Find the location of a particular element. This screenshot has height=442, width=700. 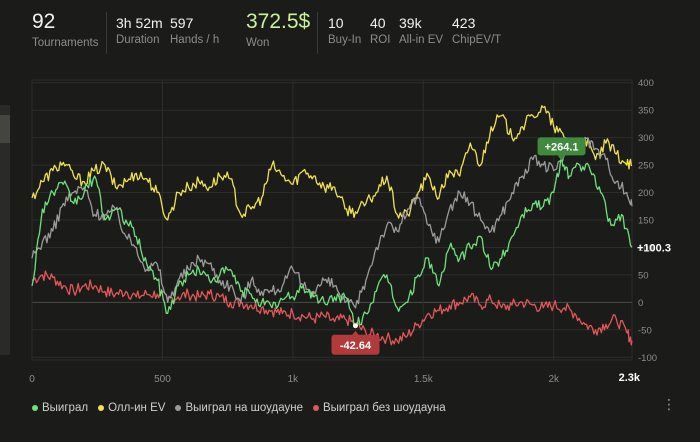

stat-tournaments: 92 Tournaments is located at coordinates (65, 30).